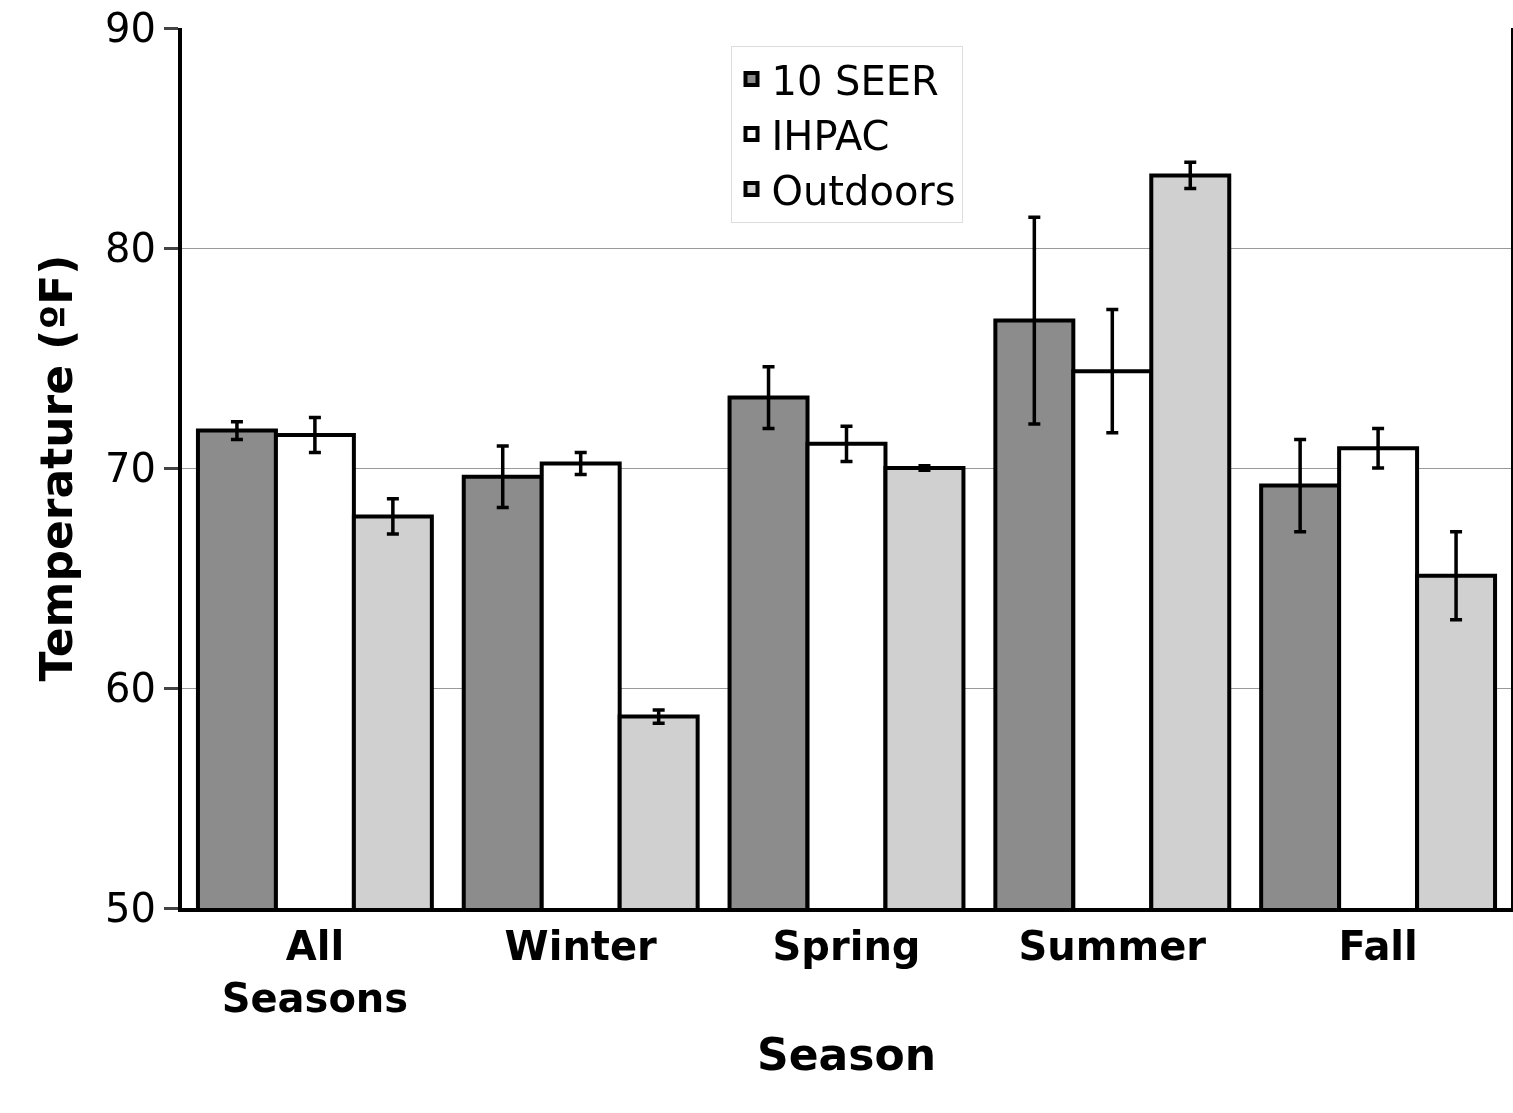  Describe the element at coordinates (581, 946) in the screenshot. I see `x-tick-label: Winter` at that location.